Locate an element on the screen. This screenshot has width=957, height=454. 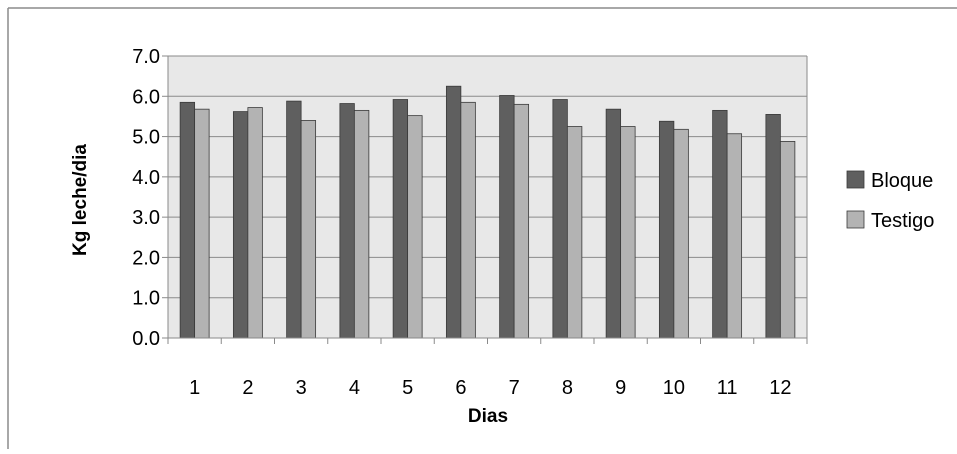
legend-swatch-testigo is located at coordinates (855, 219).